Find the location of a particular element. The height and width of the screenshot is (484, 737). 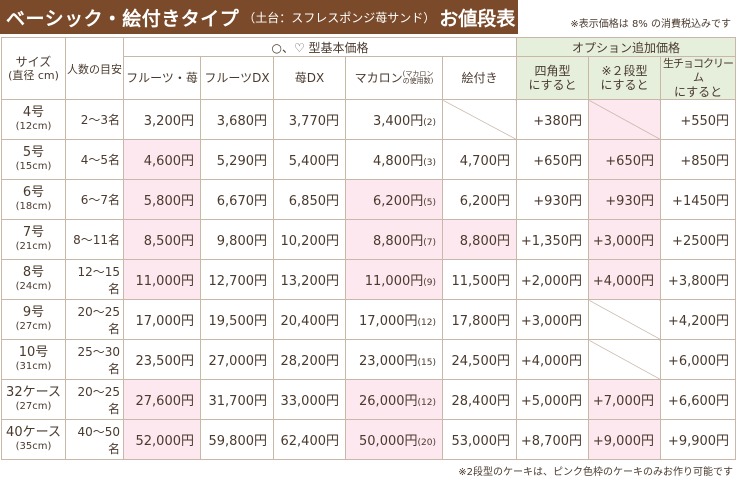

header-basic-group: ○、♡ 型基本価格 is located at coordinates (320, 47).